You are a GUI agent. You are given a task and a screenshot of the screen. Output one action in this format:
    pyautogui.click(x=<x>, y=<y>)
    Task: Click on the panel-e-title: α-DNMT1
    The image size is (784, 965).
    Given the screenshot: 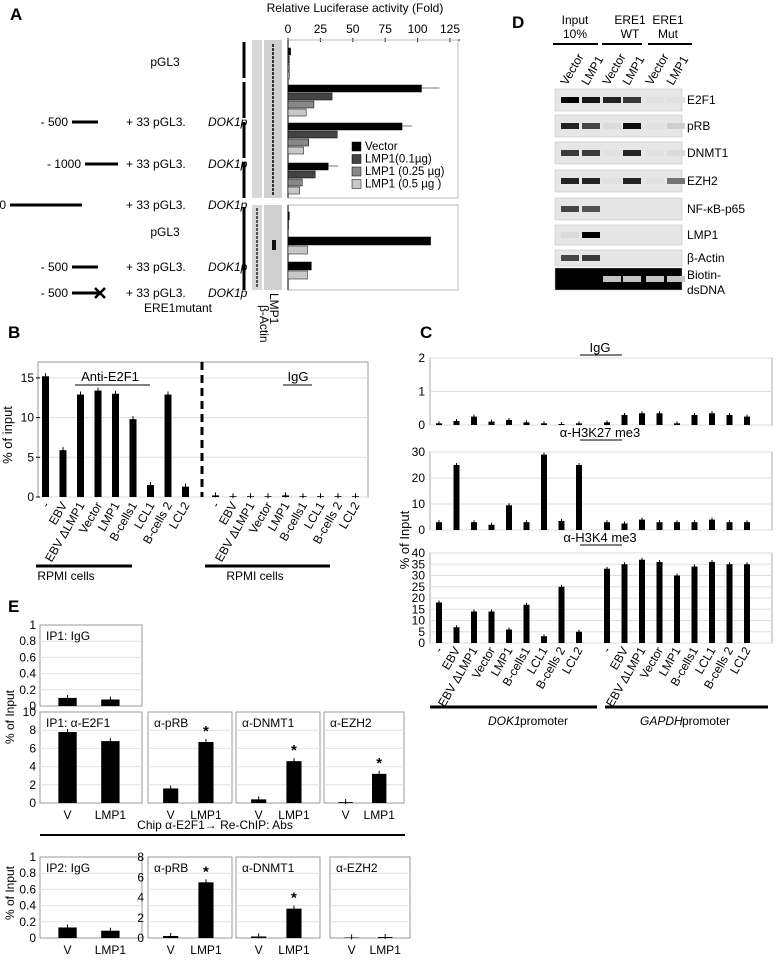 What is the action you would take?
    pyautogui.click(x=268, y=723)
    